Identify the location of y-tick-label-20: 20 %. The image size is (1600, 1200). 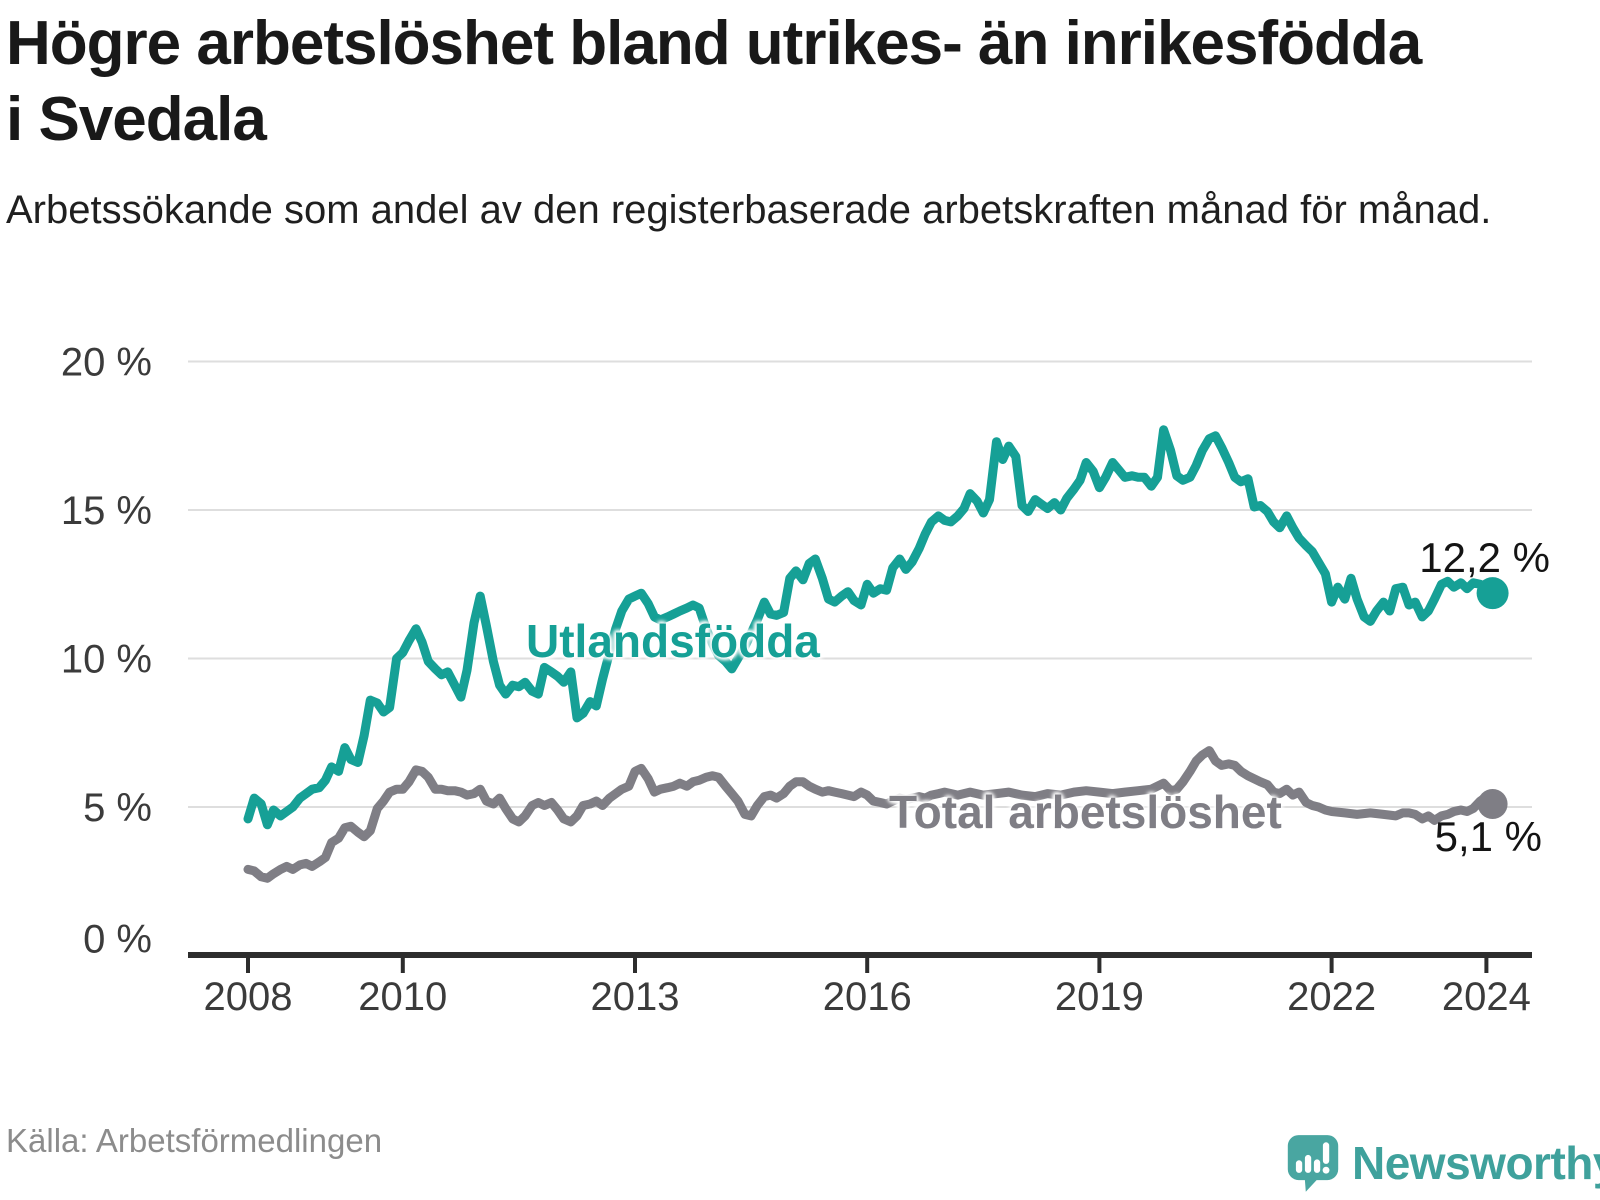
(106, 363).